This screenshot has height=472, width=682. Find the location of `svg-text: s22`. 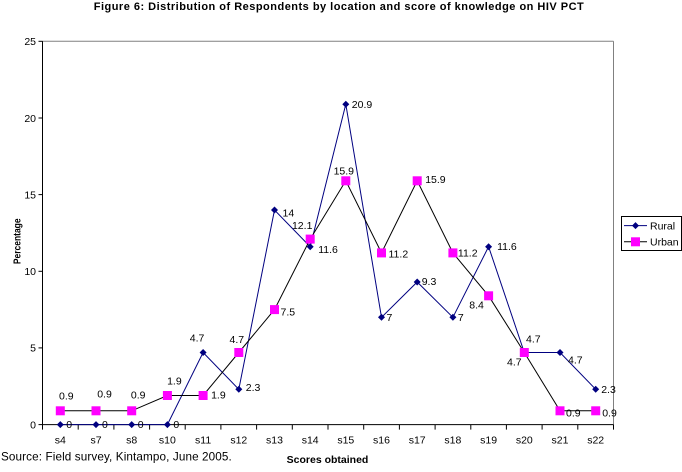

svg-text: s22 is located at coordinates (595, 441).